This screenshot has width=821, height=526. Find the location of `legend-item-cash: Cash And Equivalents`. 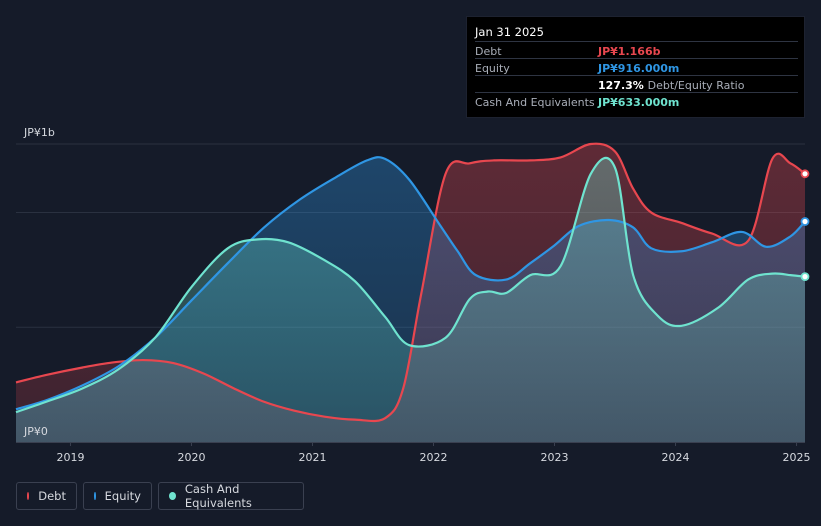

legend-item-cash: Cash And Equivalents is located at coordinates (231, 496).